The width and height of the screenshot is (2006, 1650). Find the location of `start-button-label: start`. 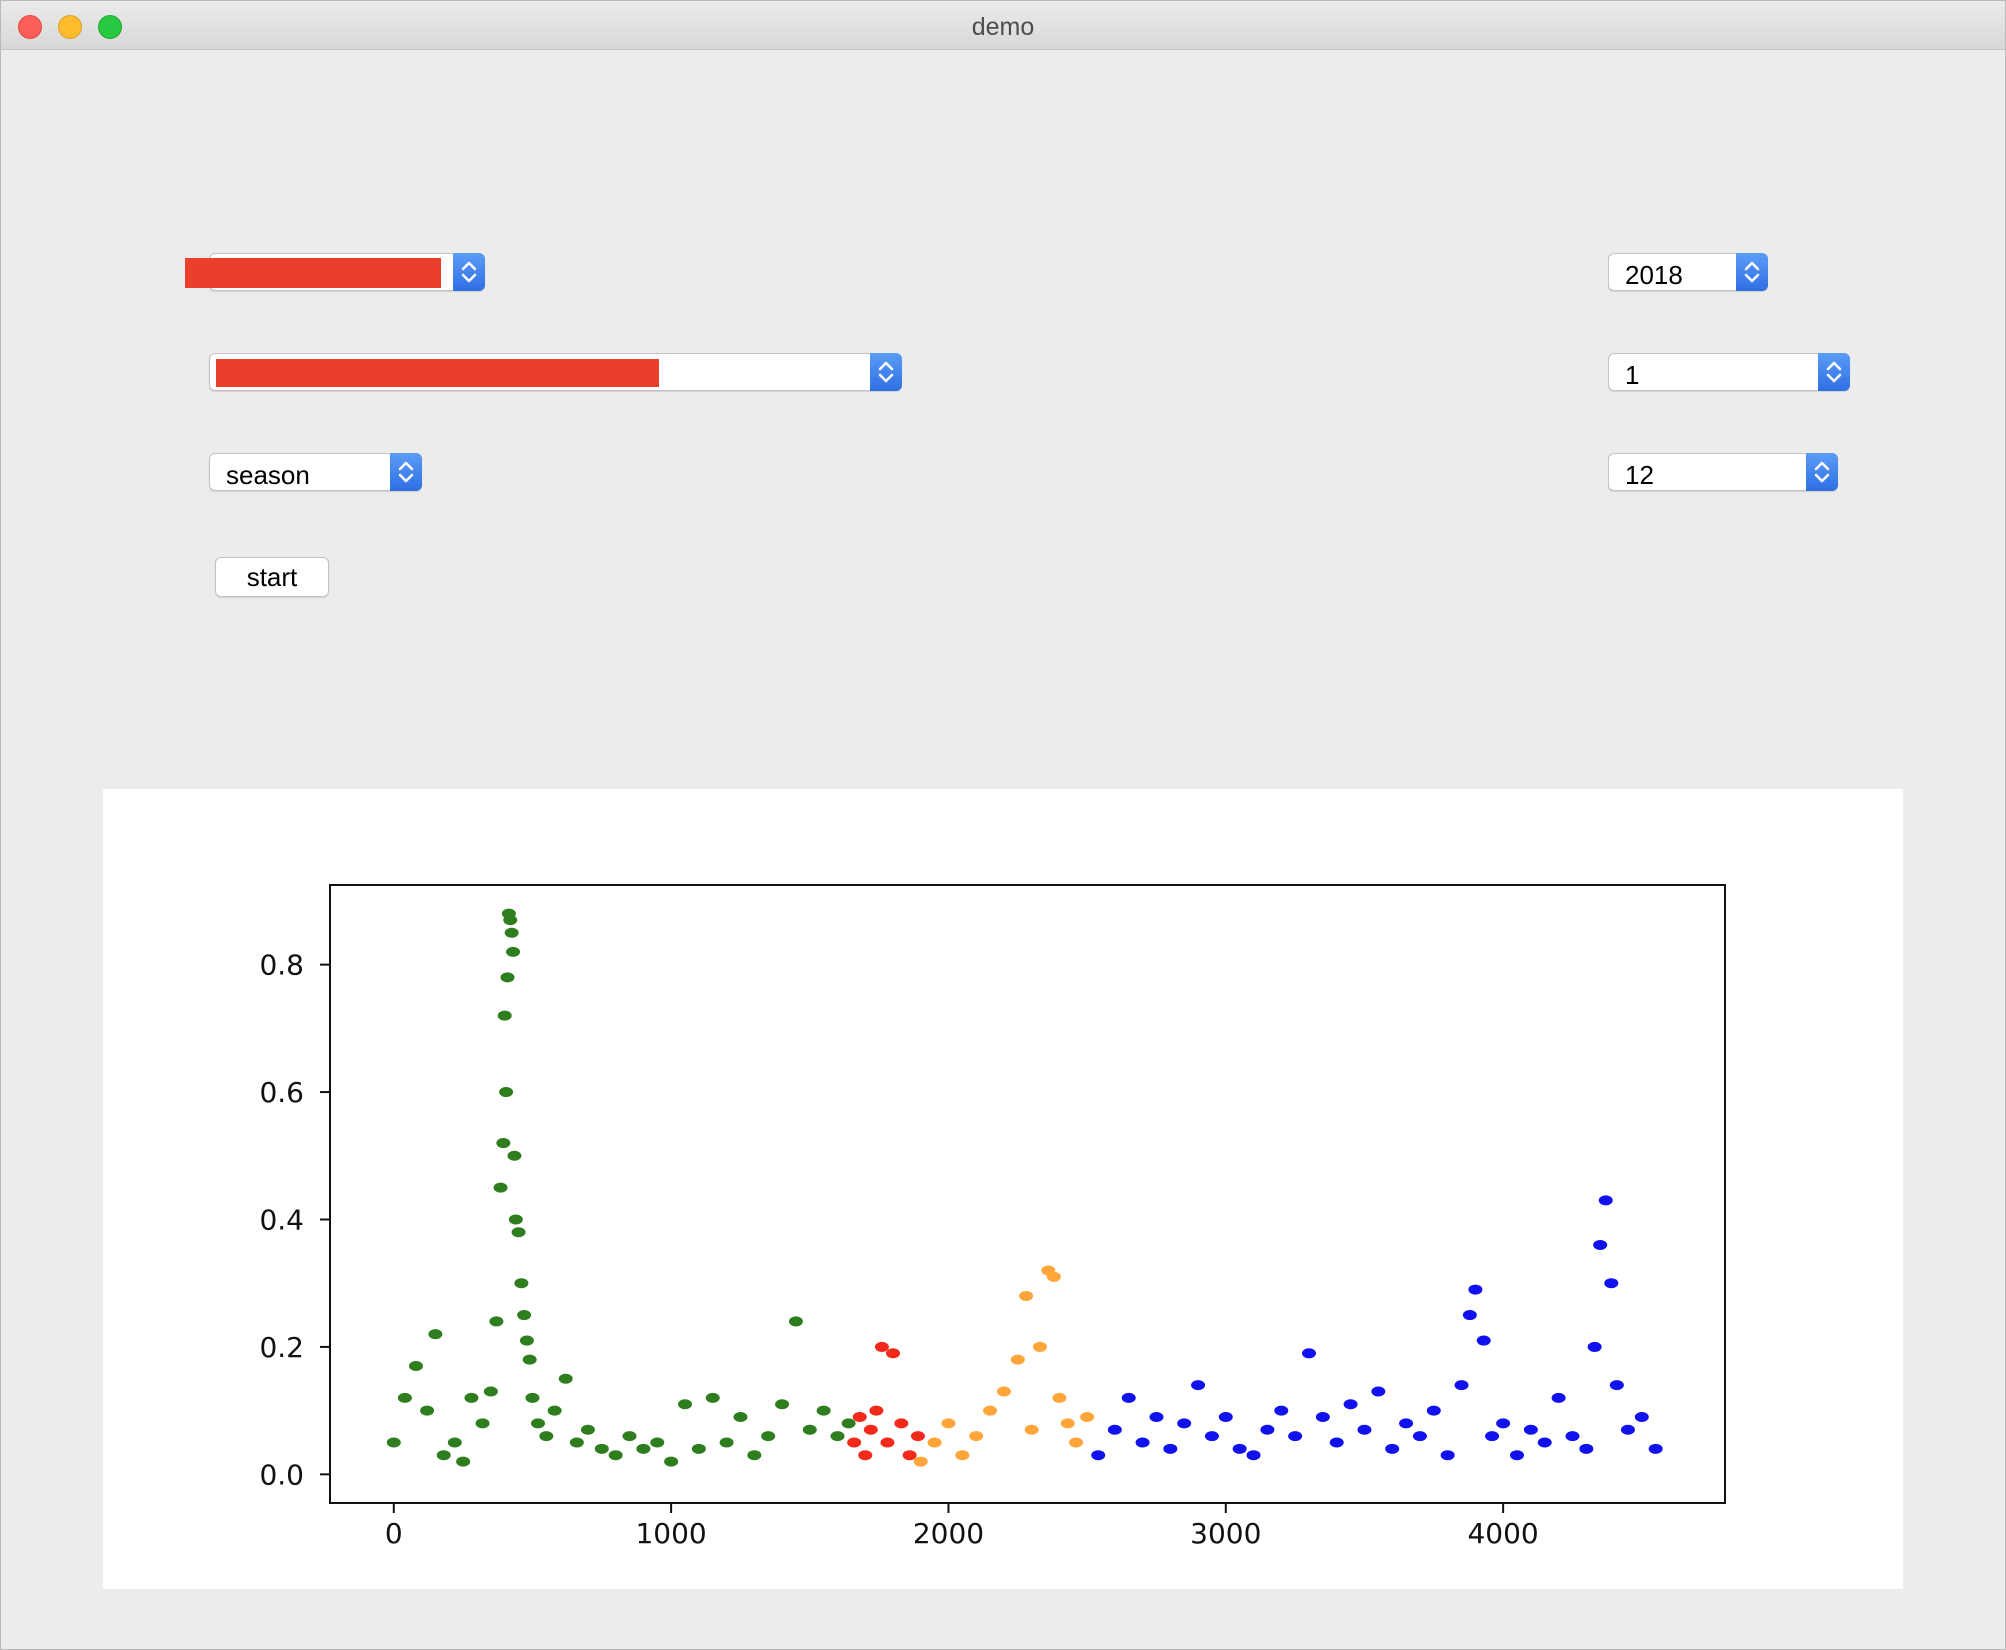

start-button-label: start is located at coordinates (272, 576).